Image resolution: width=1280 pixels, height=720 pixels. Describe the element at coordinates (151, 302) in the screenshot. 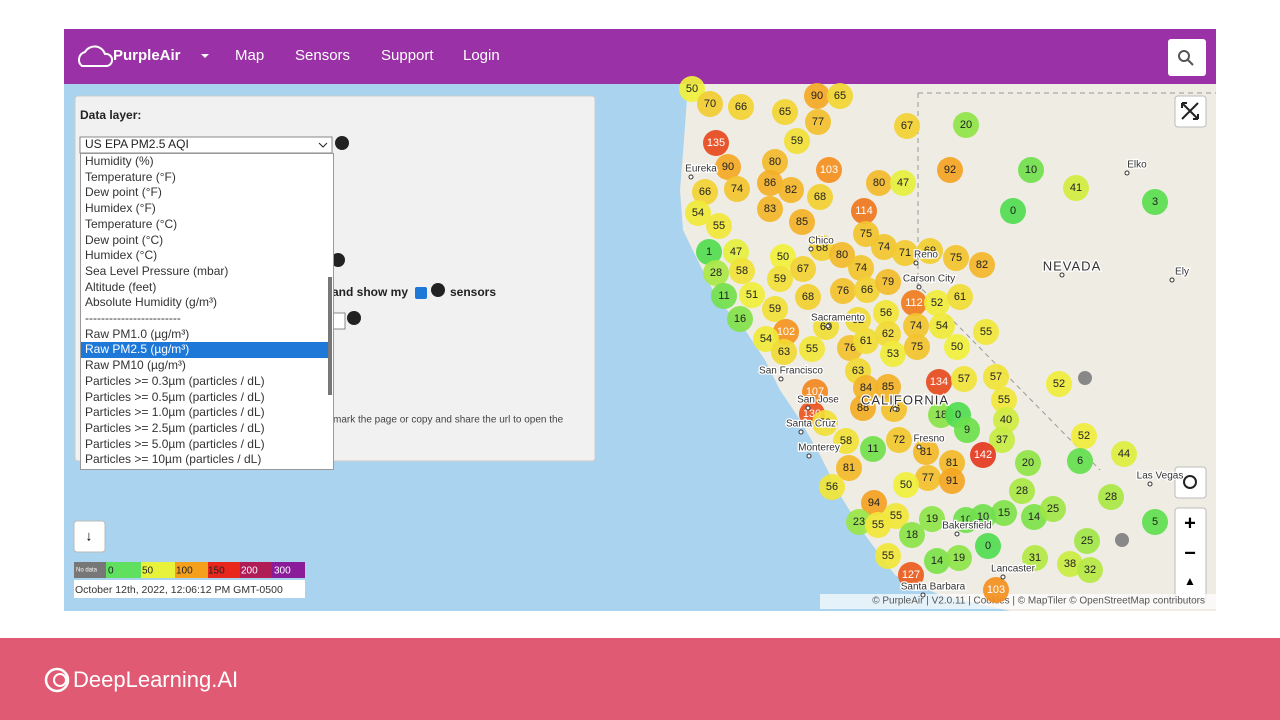

I see `dropdown-option: Absolute Humidity (g/m³)` at that location.